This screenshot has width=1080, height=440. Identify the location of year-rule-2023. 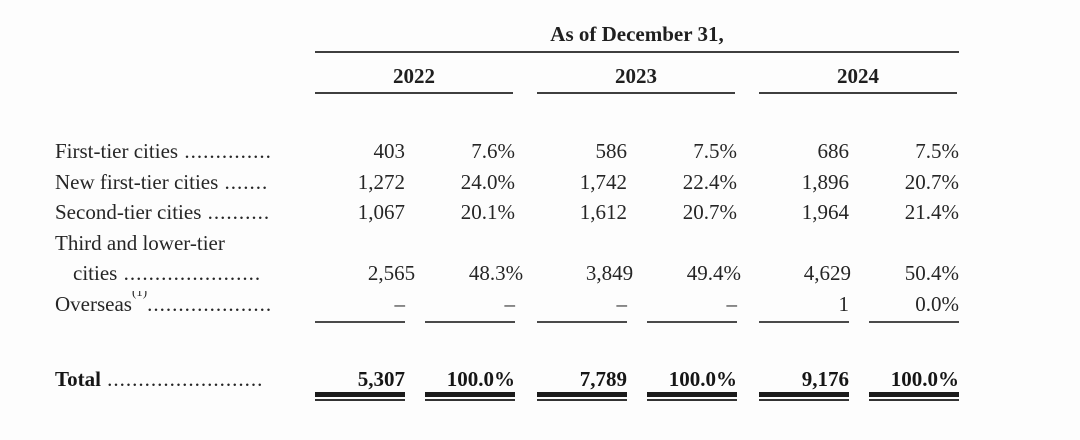
(636, 93).